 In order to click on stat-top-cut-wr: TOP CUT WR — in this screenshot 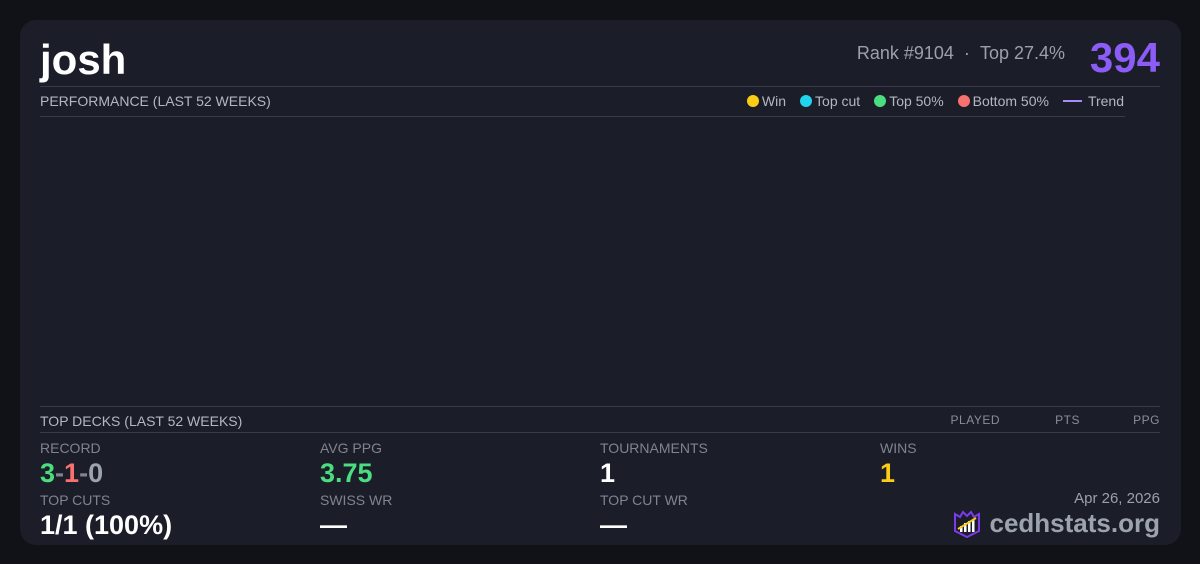, I will do `click(644, 516)`.